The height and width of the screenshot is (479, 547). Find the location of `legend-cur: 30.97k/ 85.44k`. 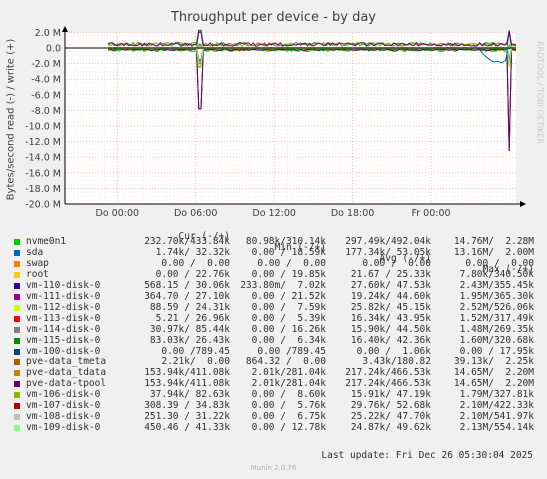

legend-cur: 30.97k/ 85.44k is located at coordinates (189, 329).